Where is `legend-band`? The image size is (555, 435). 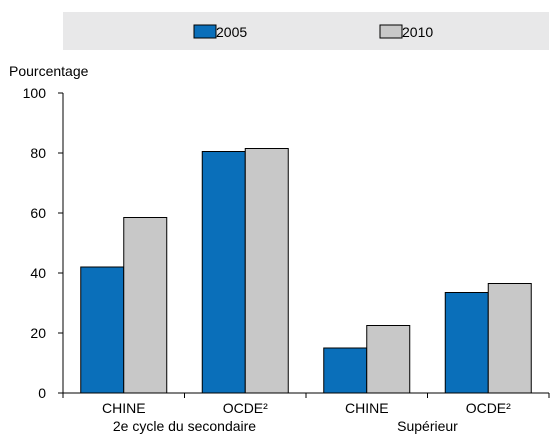 legend-band is located at coordinates (306, 31).